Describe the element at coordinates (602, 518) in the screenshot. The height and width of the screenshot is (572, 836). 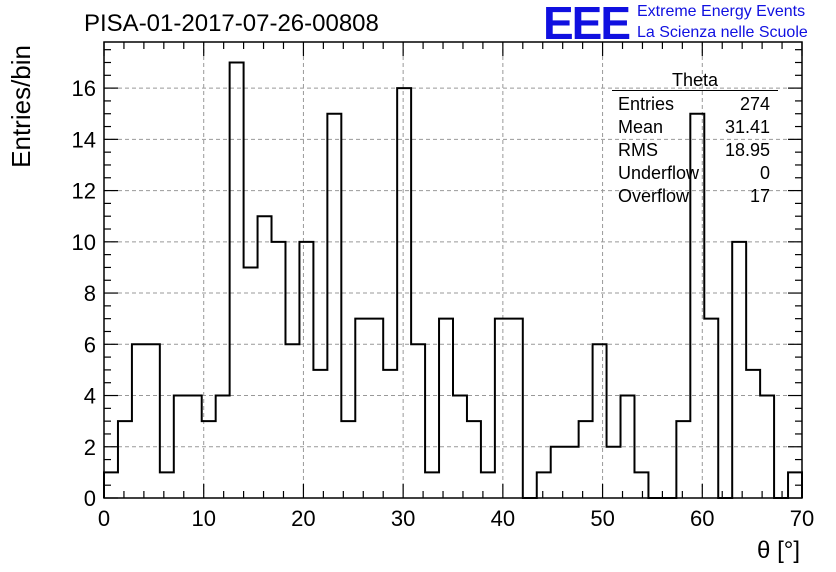
I see `x-tick-label: 50` at that location.